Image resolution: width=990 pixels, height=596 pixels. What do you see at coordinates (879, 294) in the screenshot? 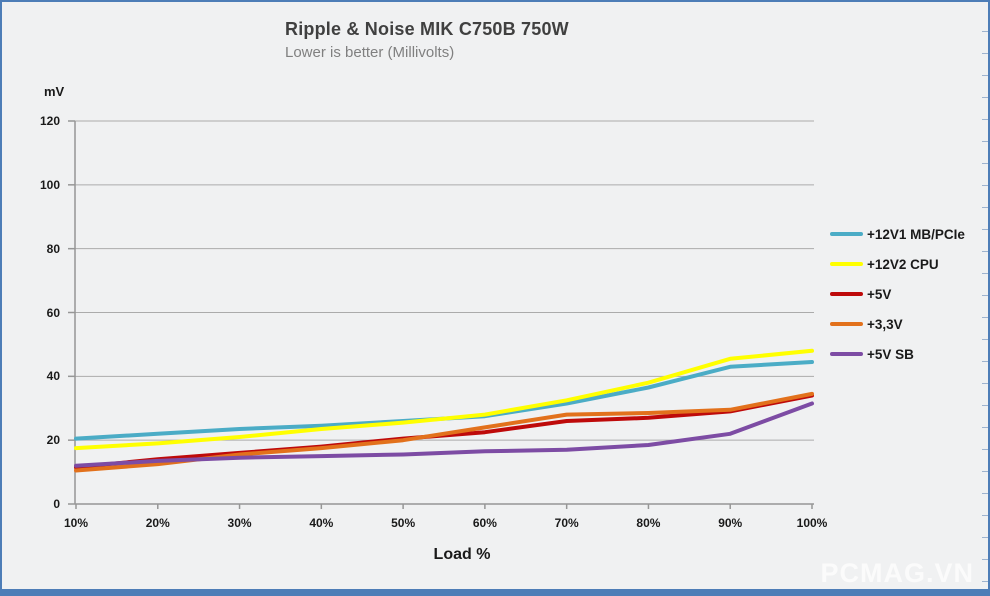
I see `legend-label: +5V` at bounding box center [879, 294].